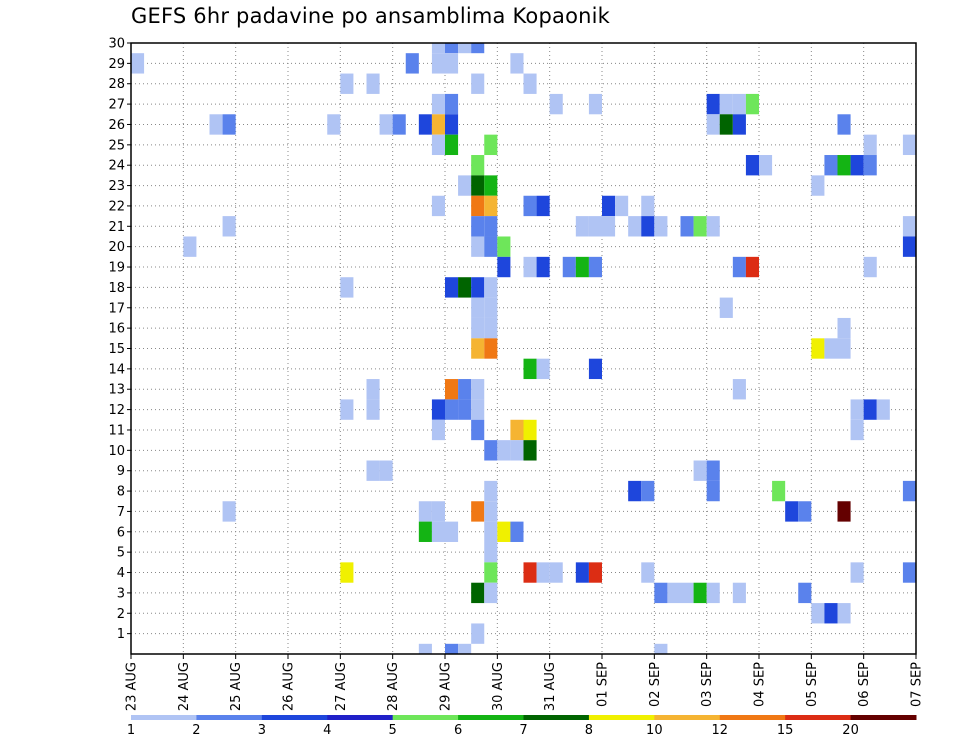 The image size is (960, 742). Describe the element at coordinates (121, 593) in the screenshot. I see `y-tick-label: 3` at that location.